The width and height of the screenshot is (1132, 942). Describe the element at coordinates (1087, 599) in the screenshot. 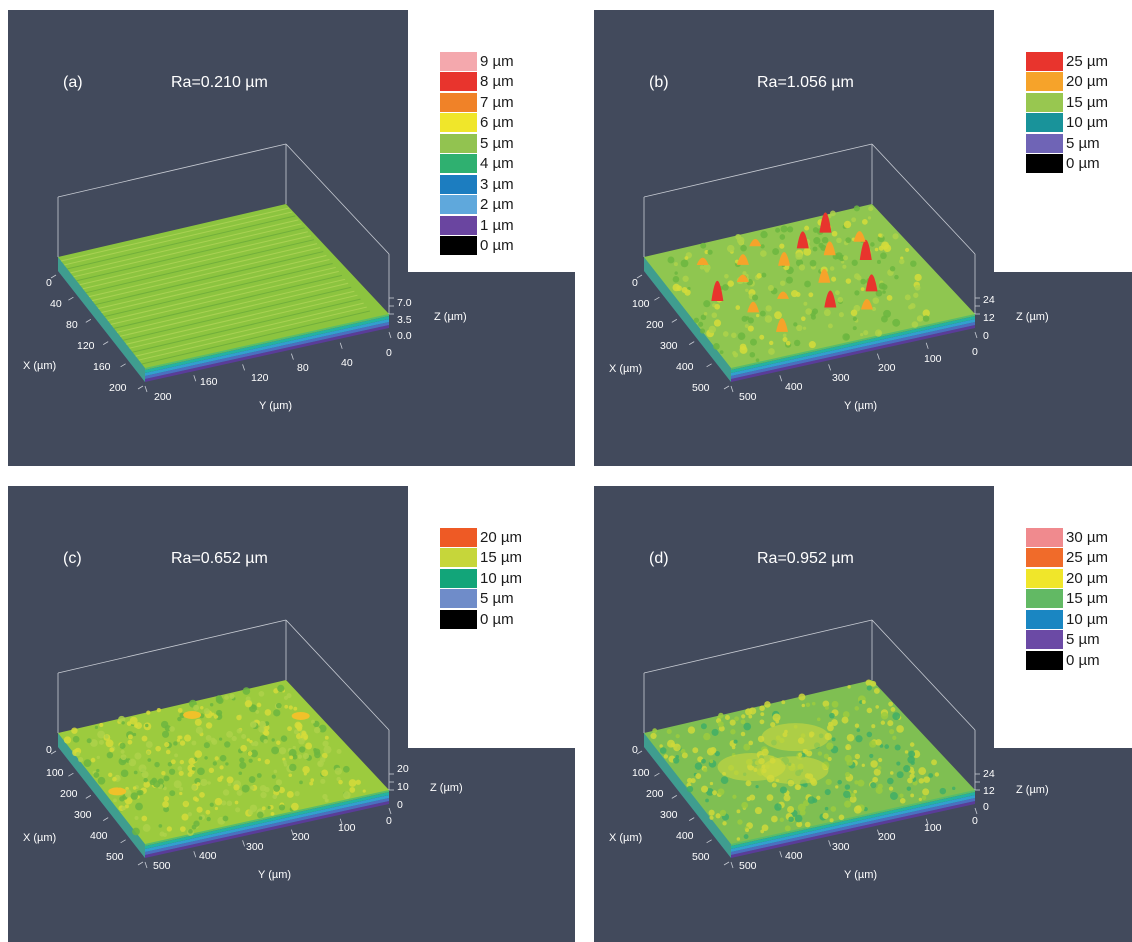

I see `legend-label: 15 µm` at that location.